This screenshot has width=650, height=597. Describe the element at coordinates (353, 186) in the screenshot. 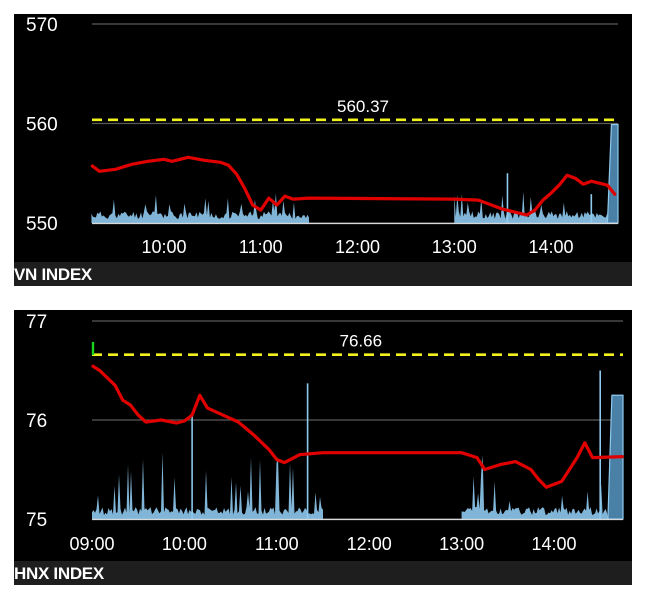

I see `vn-index-line` at that location.